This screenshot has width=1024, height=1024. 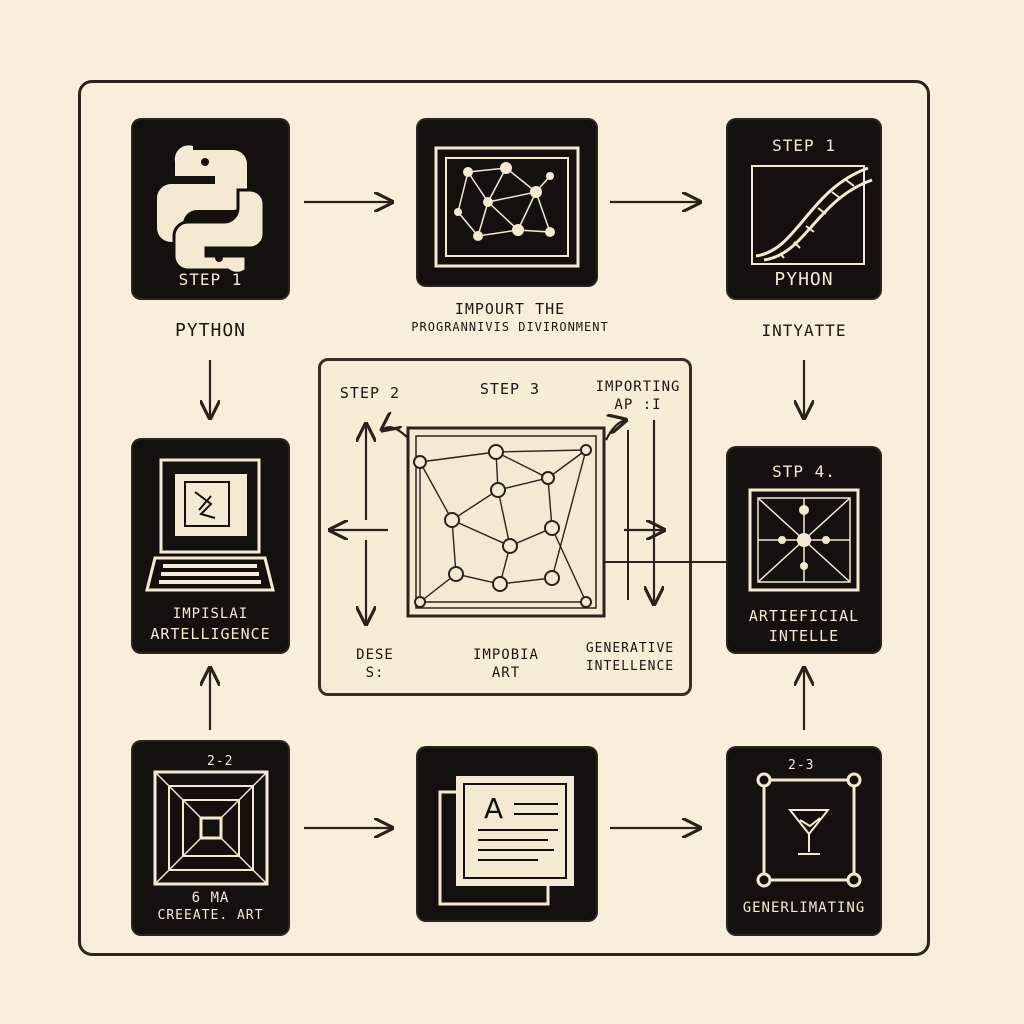 I want to click on center-bl-line1: DESE, so click(x=375, y=655).